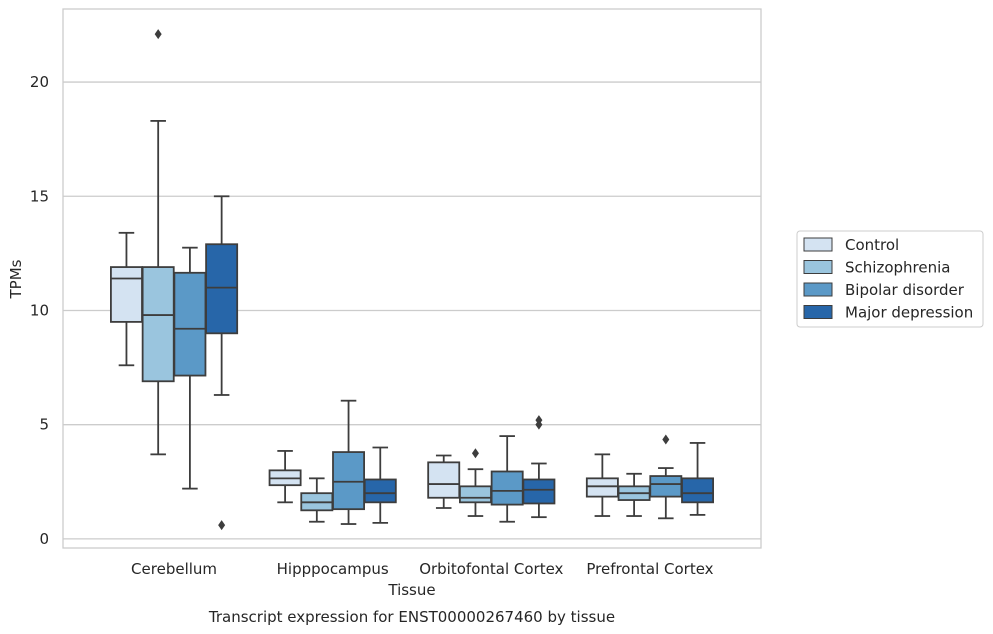 The image size is (993, 634). I want to click on y-tick-label: 15, so click(39, 196).